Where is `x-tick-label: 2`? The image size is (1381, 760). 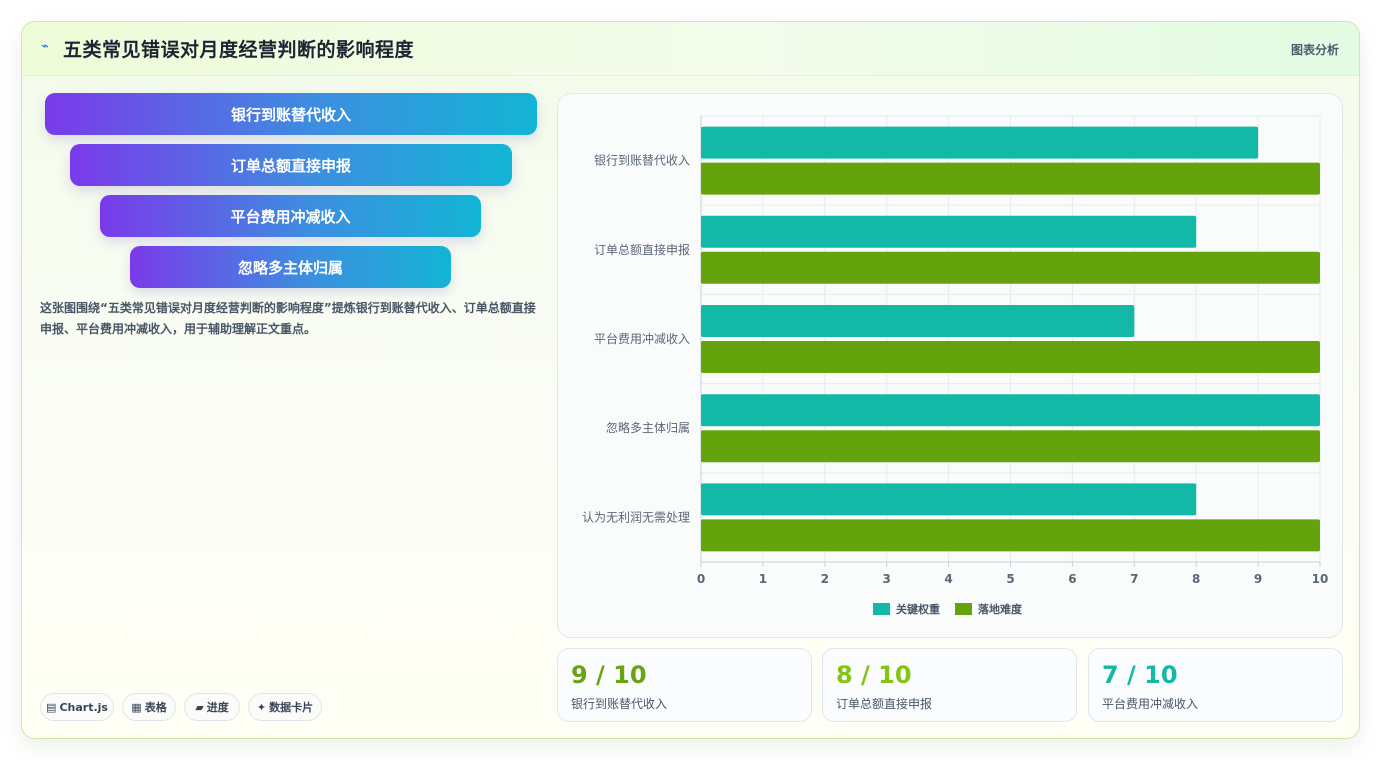 x-tick-label: 2 is located at coordinates (825, 579).